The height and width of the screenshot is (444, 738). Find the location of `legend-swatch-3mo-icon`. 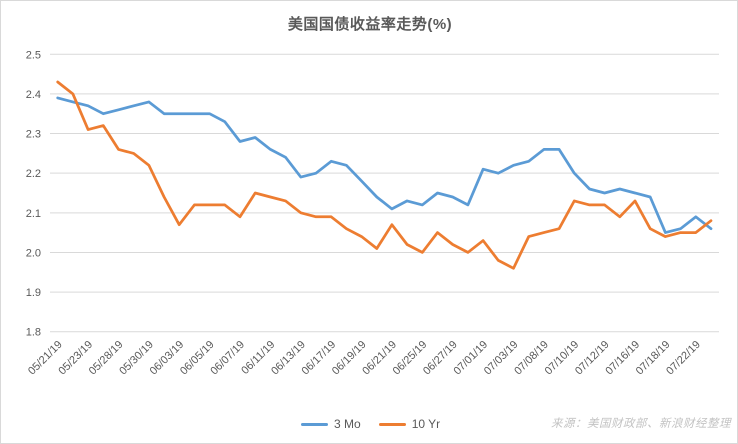

legend-swatch-3mo-icon is located at coordinates (314, 424).